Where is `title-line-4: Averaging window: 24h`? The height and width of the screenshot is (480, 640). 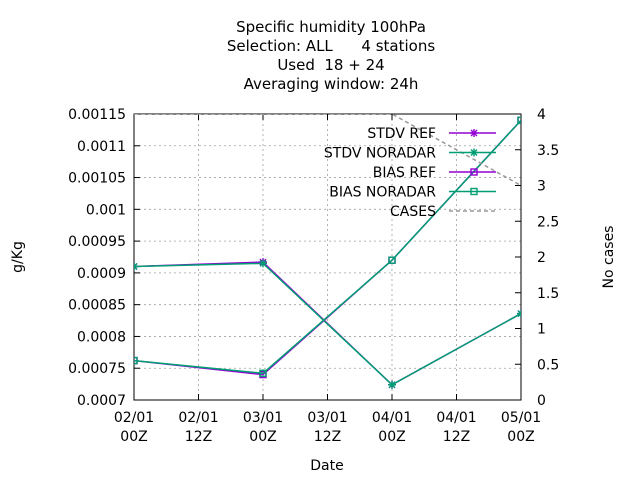
title-line-4: Averaging window: 24h is located at coordinates (331, 84).